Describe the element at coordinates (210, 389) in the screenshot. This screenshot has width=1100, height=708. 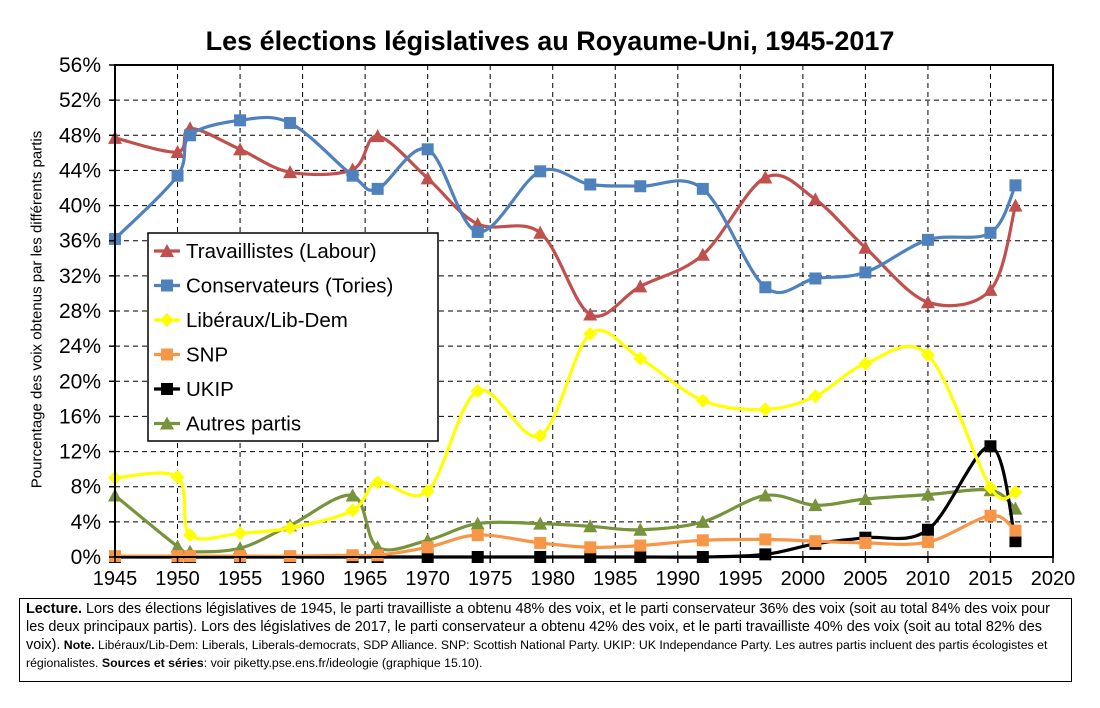
I see `legend-label: UKIP` at that location.